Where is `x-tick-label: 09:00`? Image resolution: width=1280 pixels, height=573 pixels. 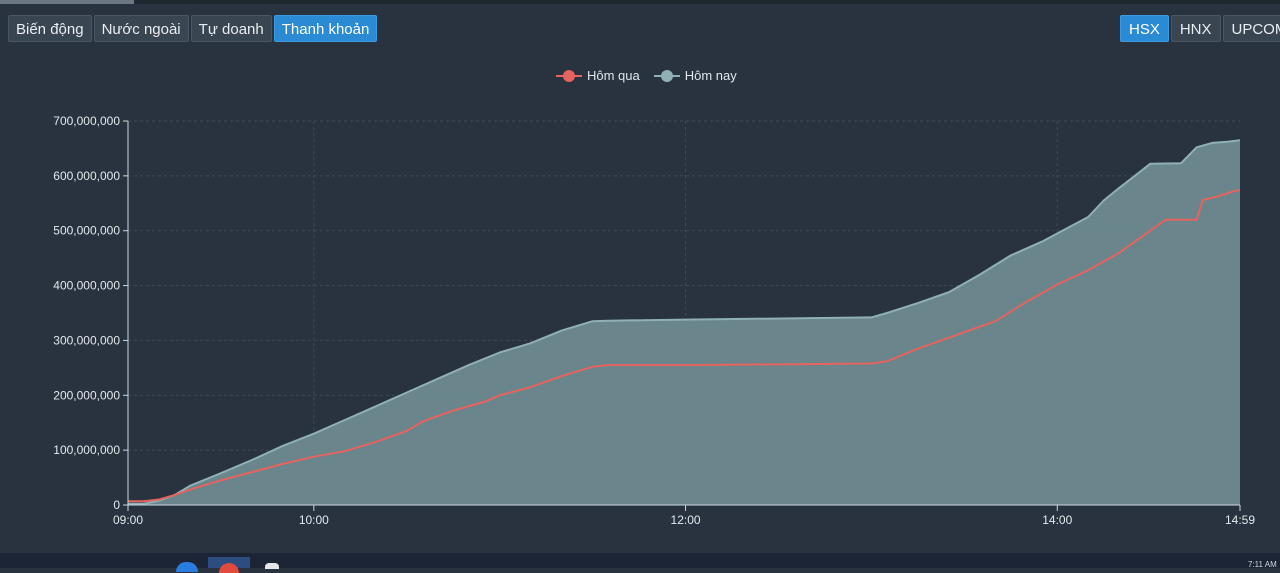 x-tick-label: 09:00 is located at coordinates (128, 520).